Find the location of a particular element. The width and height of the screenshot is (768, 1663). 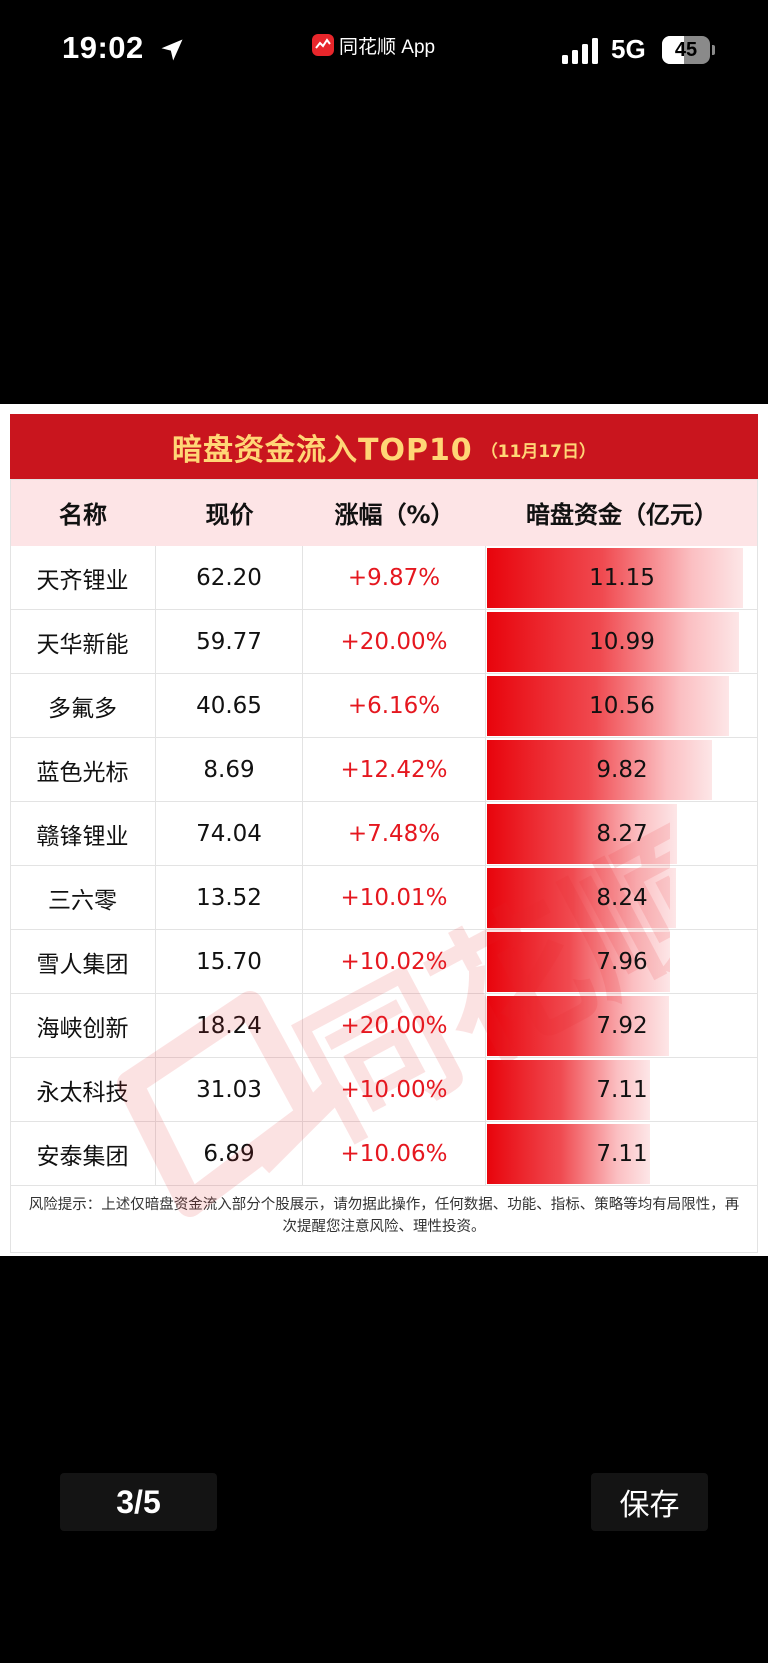

stock-name: 多氟多 is located at coordinates (83, 705).